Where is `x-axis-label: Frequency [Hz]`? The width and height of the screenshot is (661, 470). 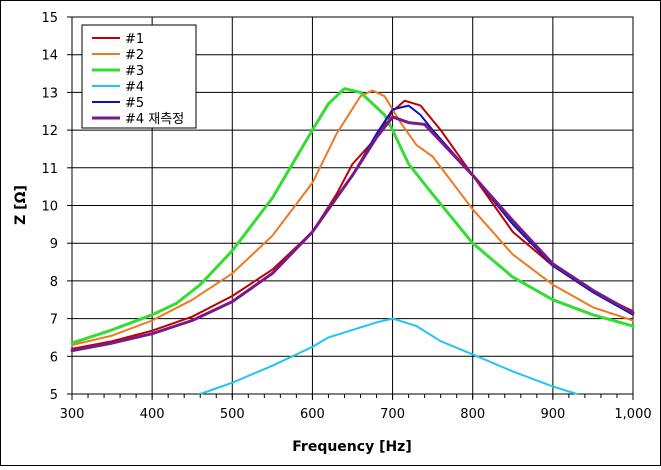
x-axis-label: Frequency [Hz] is located at coordinates (351, 447).